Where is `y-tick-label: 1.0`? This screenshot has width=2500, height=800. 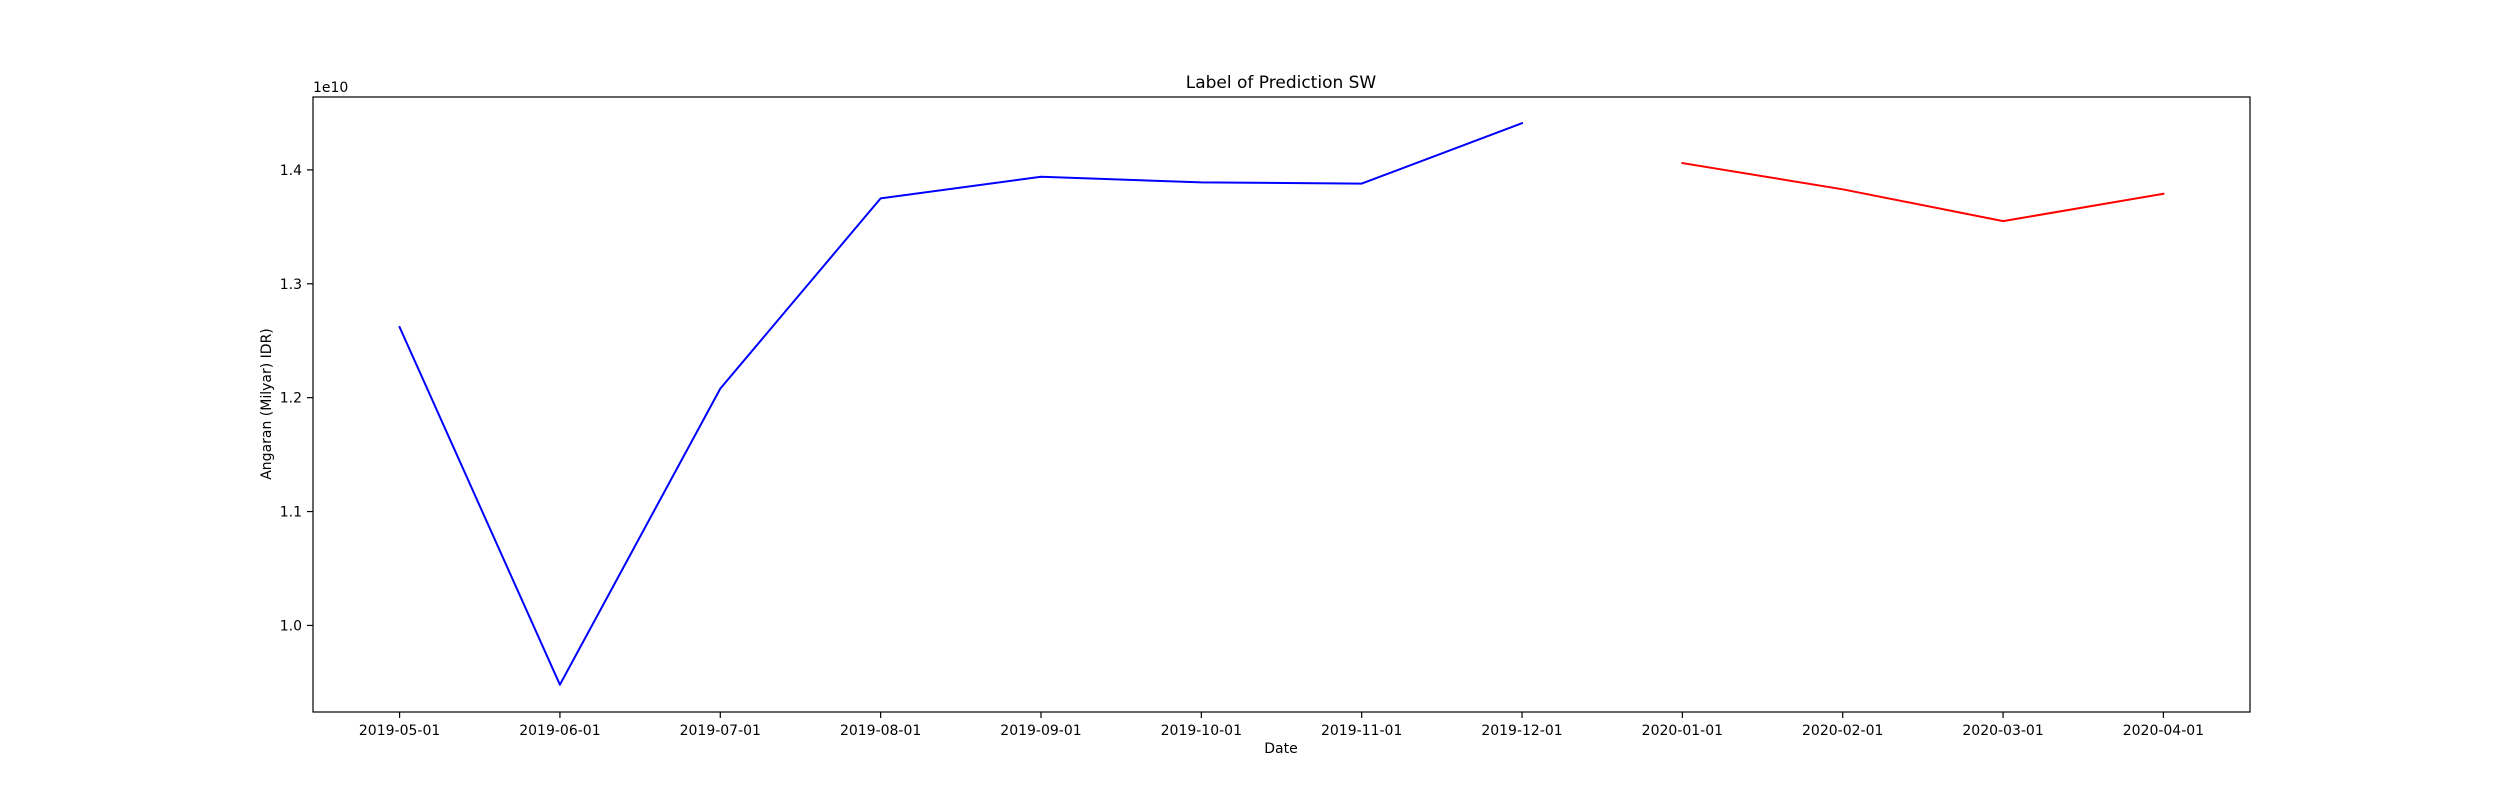 y-tick-label: 1.0 is located at coordinates (291, 626).